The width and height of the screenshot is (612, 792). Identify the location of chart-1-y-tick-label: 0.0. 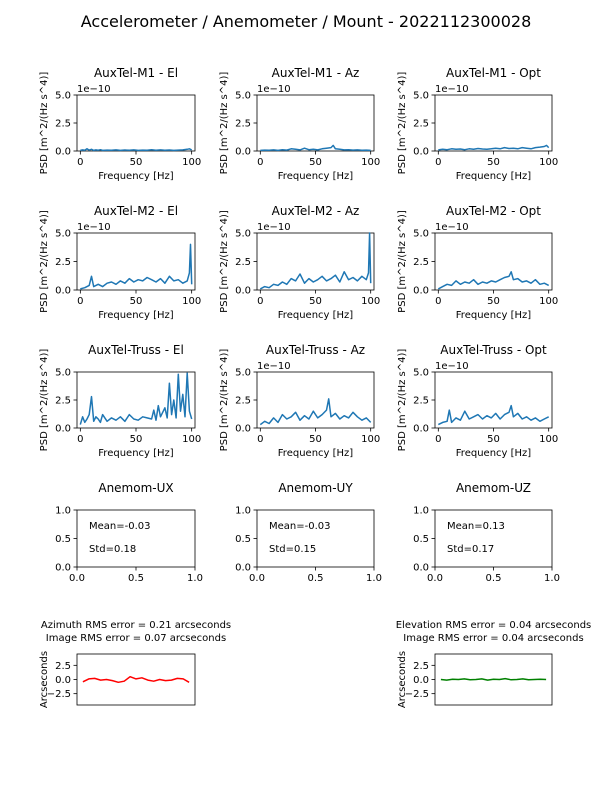
(243, 152).